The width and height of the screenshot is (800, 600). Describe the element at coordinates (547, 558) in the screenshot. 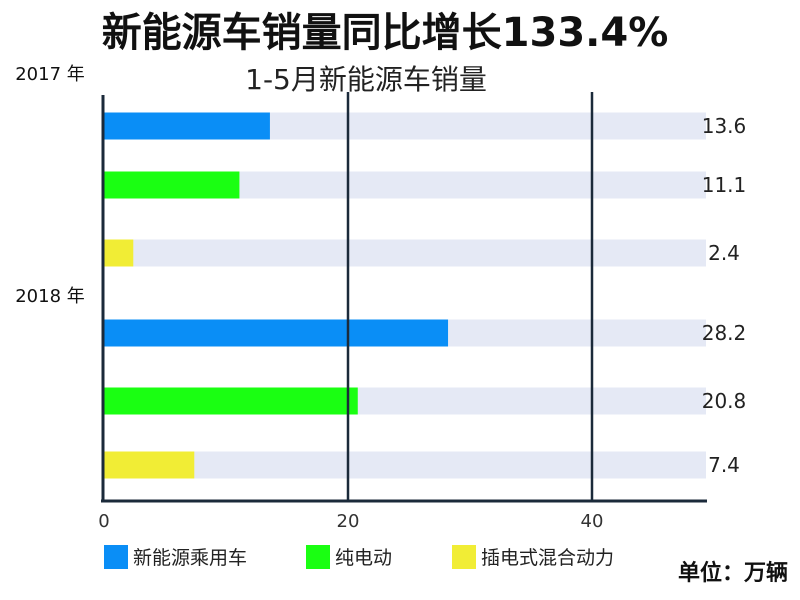

I see `legend-label: 插电式混合动力` at that location.